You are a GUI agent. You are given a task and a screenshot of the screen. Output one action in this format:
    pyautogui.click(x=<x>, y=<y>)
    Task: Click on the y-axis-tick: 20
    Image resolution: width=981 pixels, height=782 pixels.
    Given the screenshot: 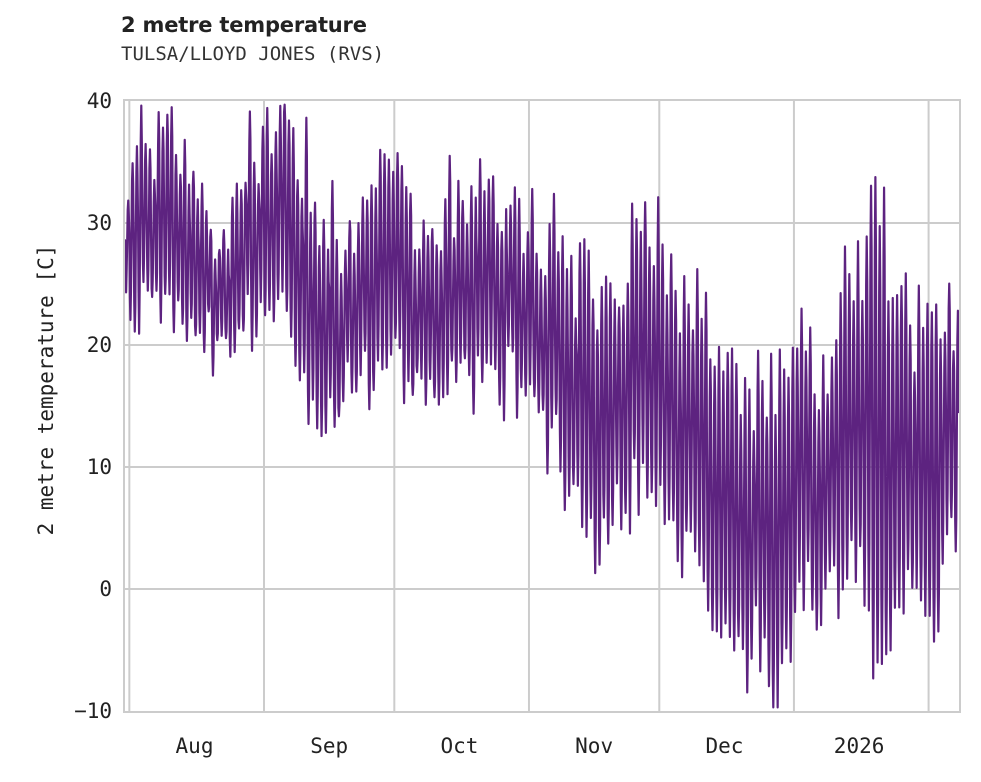 What is the action you would take?
    pyautogui.click(x=99, y=345)
    